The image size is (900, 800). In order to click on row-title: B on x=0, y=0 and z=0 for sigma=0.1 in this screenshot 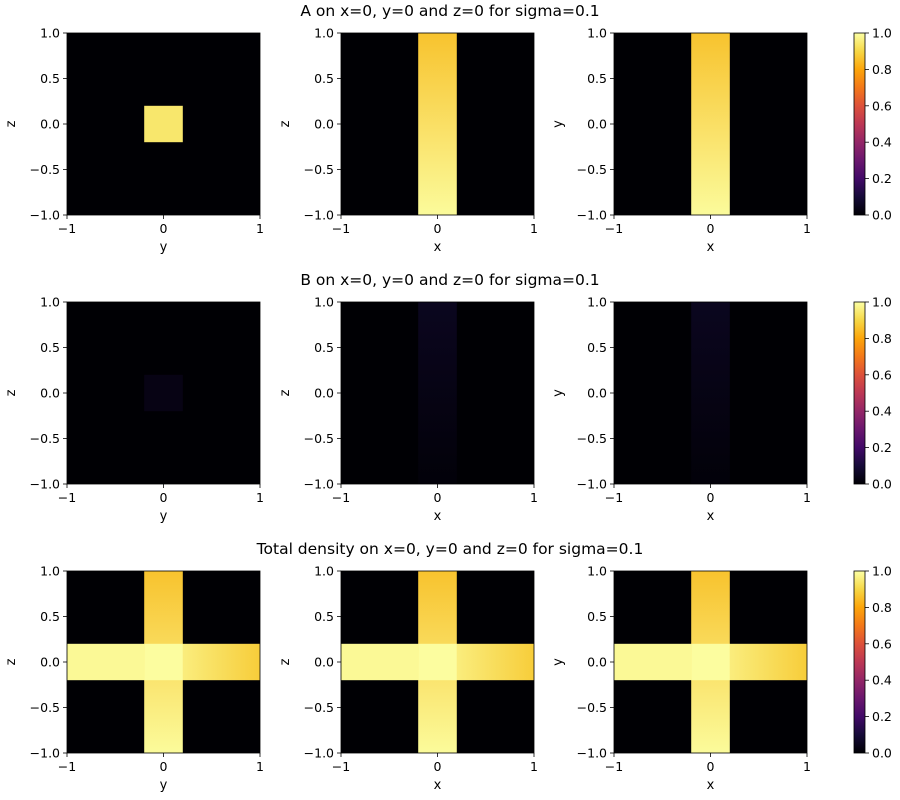, I will do `click(449, 280)`.